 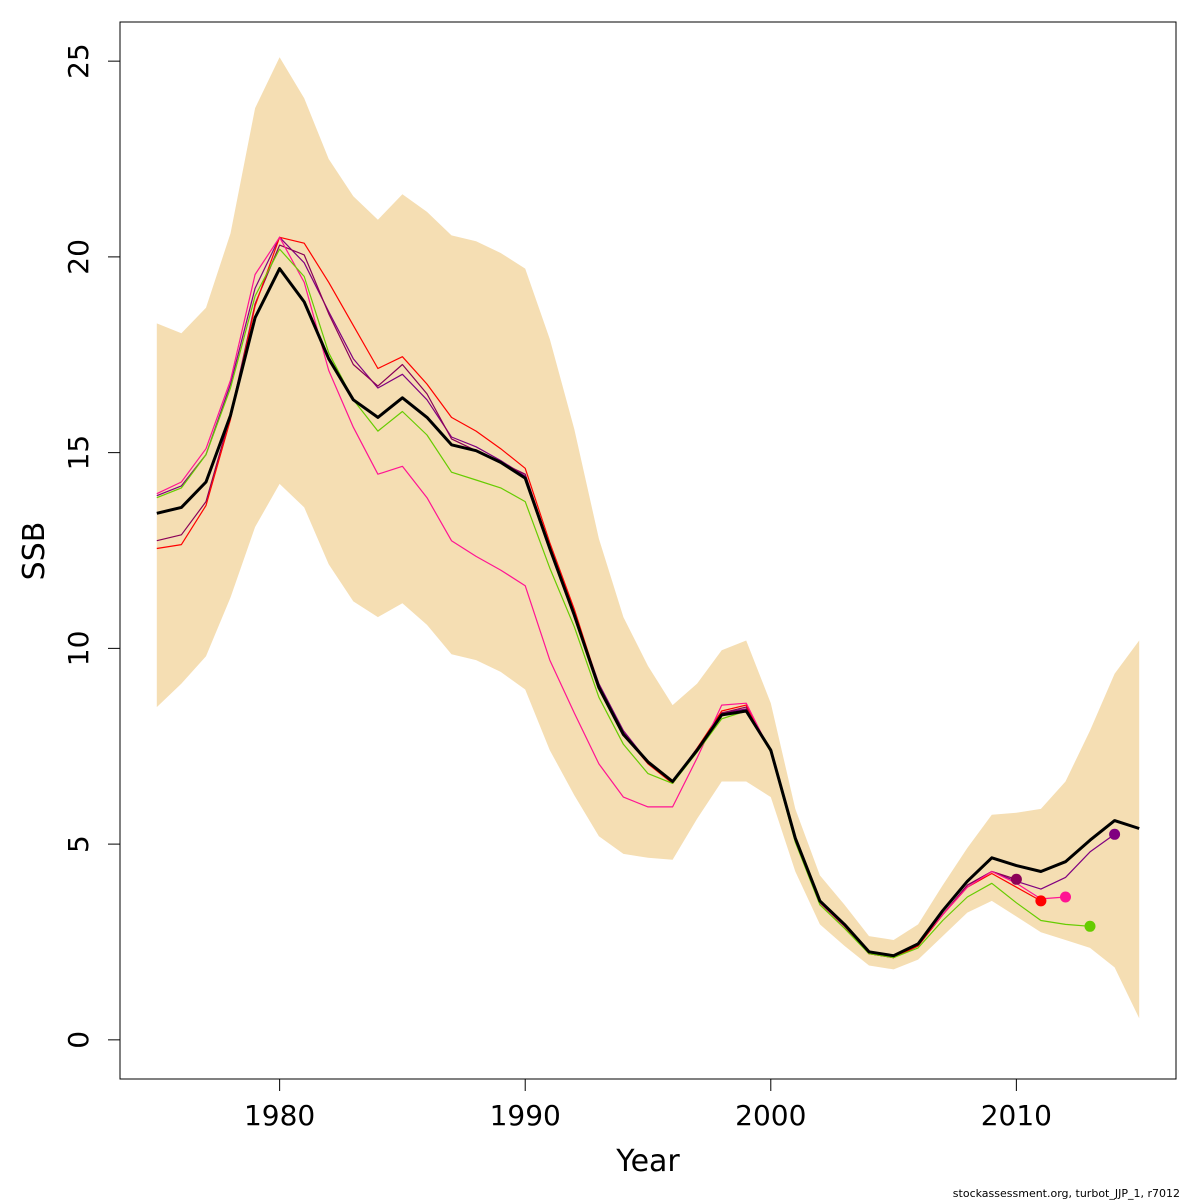 What do you see at coordinates (78, 453) in the screenshot?
I see `y-tick-label: 15` at bounding box center [78, 453].